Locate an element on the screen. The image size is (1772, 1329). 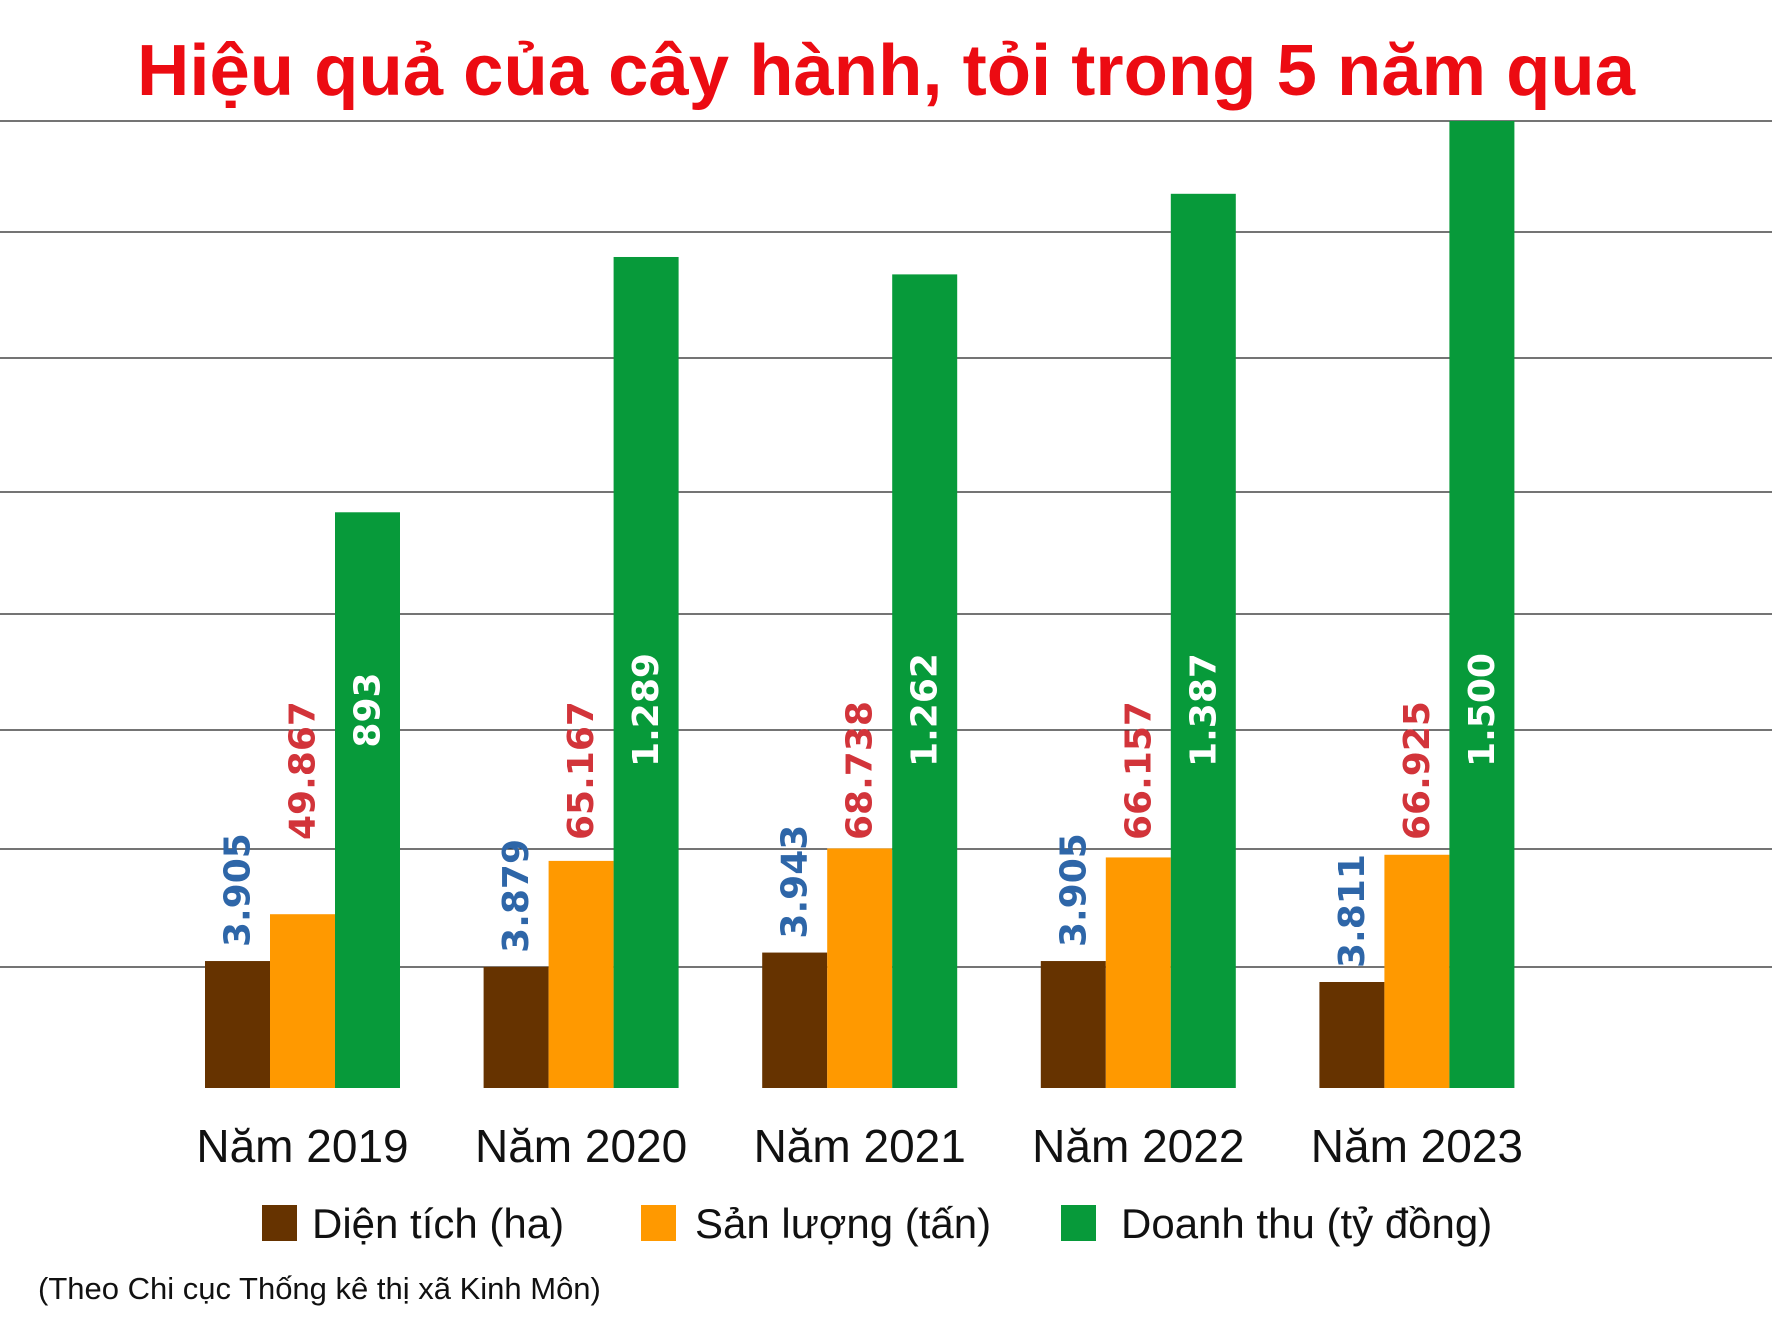
legend-label: Diện tích (ha) is located at coordinates (438, 1223).